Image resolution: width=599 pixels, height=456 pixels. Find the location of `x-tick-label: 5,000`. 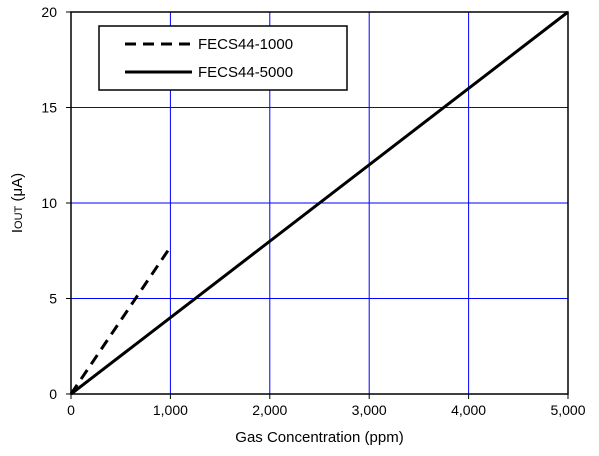

x-tick-label: 5,000 is located at coordinates (567, 410).